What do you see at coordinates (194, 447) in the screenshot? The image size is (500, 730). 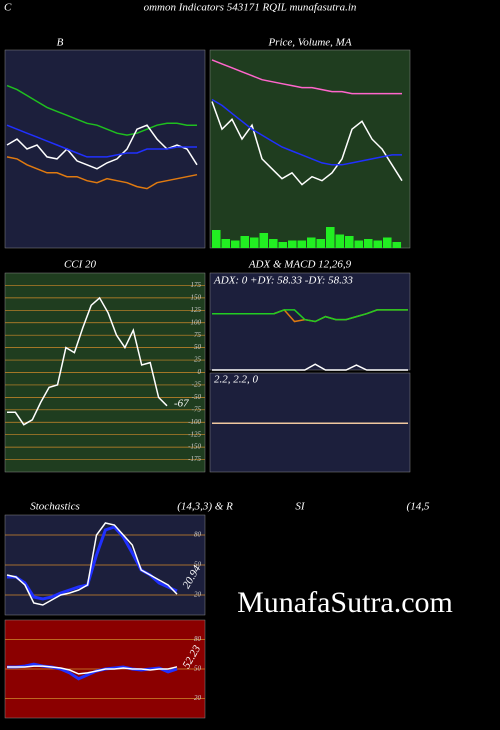 I see `y-tick-label: -150` at bounding box center [194, 447].